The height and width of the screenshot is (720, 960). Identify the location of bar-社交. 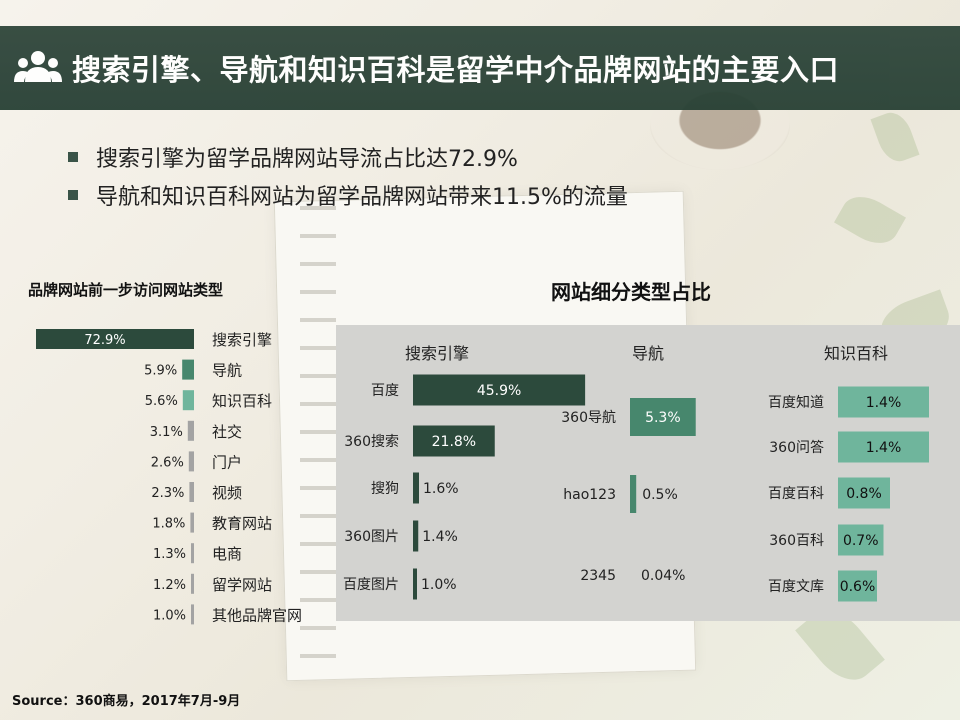
(190, 430).